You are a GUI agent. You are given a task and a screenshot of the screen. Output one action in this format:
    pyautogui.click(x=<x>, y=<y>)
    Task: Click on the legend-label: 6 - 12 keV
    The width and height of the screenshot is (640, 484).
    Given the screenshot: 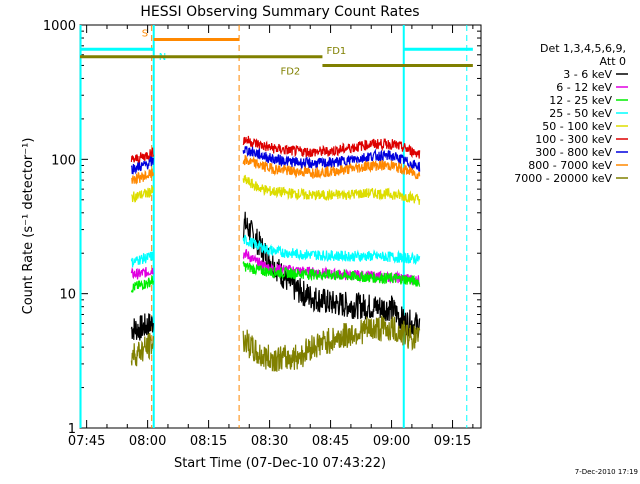 What is the action you would take?
    pyautogui.click(x=584, y=87)
    